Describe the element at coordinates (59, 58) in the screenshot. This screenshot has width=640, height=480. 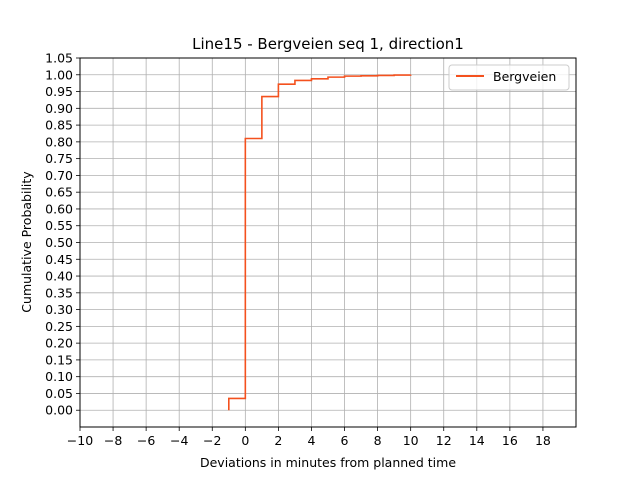
I see `y-tick-label: 1.05` at that location.